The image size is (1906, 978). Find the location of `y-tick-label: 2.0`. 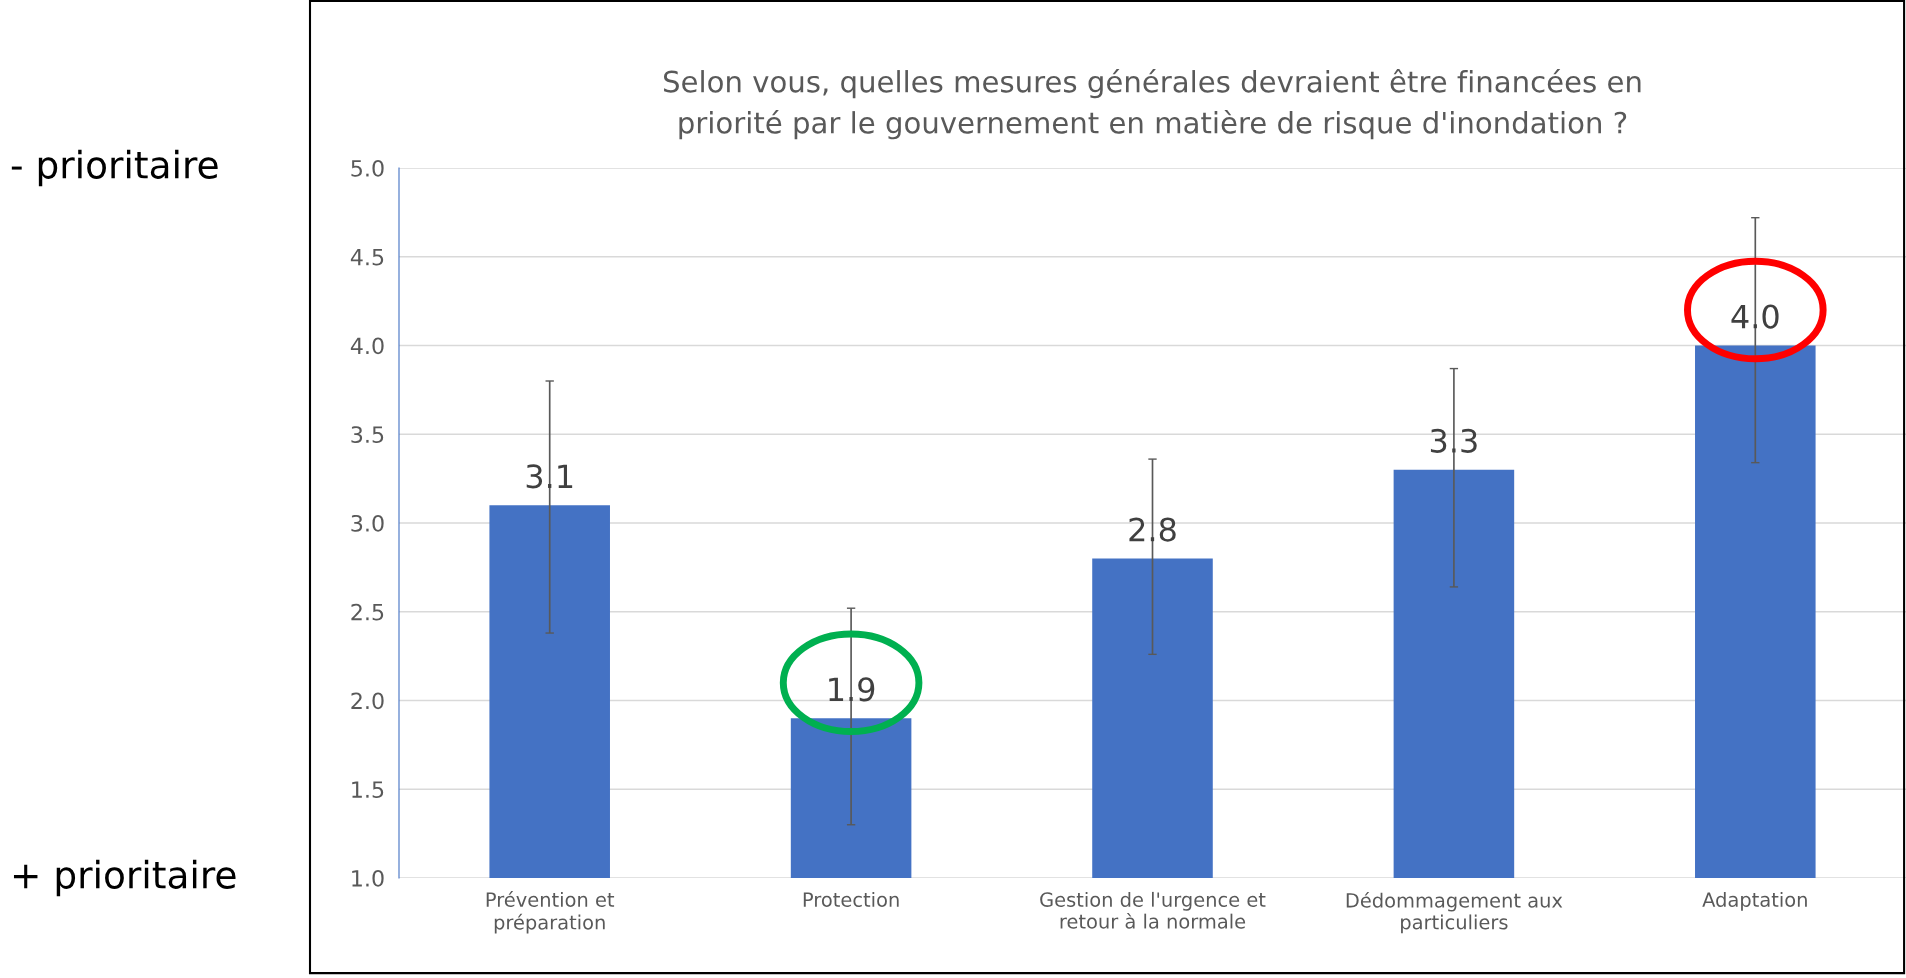

y-tick-label: 2.0 is located at coordinates (367, 701).